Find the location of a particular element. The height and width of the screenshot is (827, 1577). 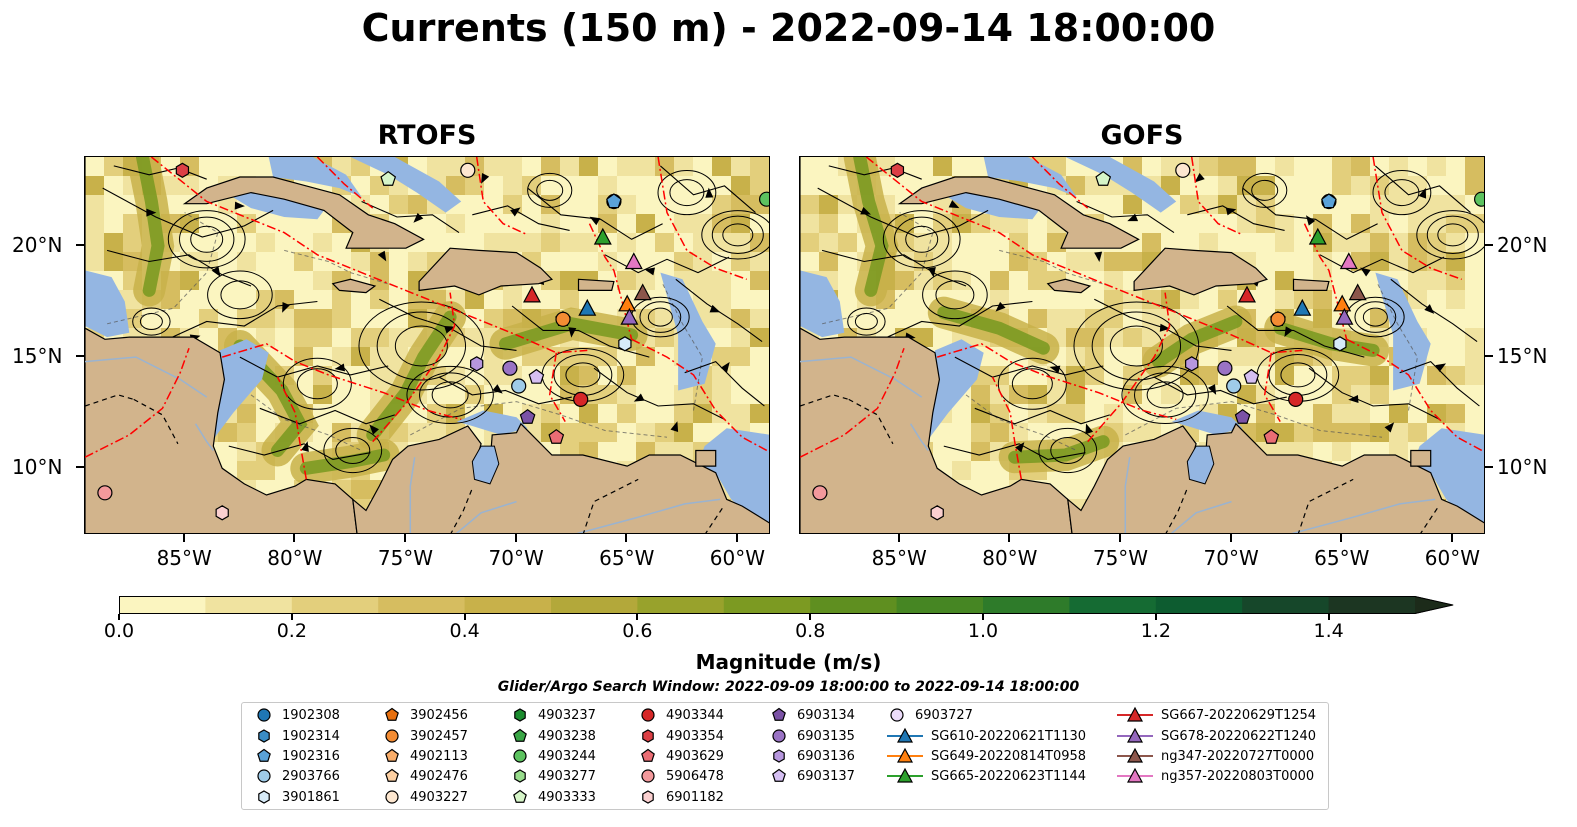

legend-item: 4903227 is located at coordinates (425, 797).